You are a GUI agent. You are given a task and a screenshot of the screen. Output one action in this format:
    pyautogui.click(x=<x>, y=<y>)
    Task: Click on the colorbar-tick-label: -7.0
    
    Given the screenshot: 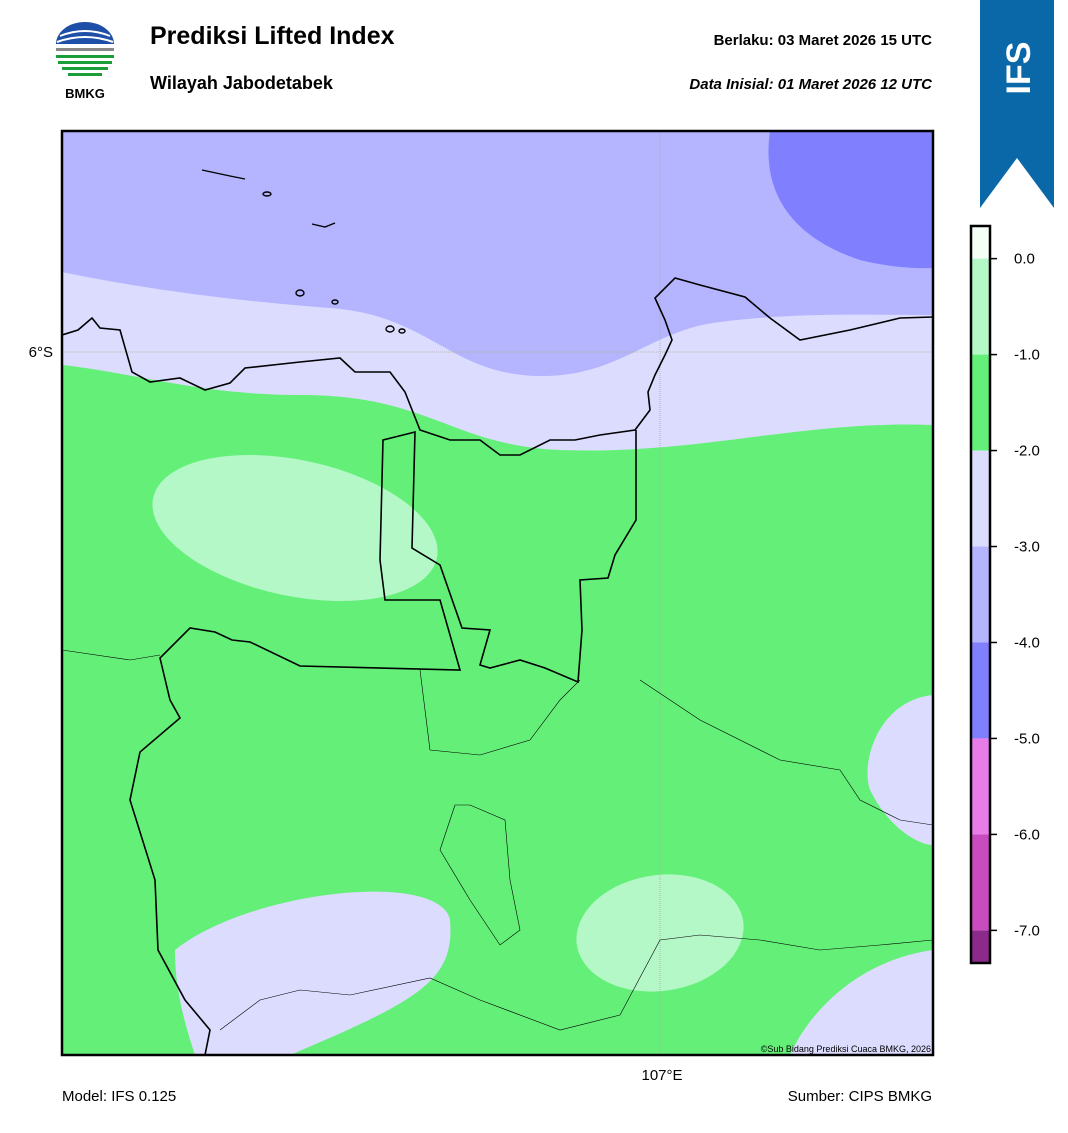 What is the action you would take?
    pyautogui.click(x=1027, y=930)
    